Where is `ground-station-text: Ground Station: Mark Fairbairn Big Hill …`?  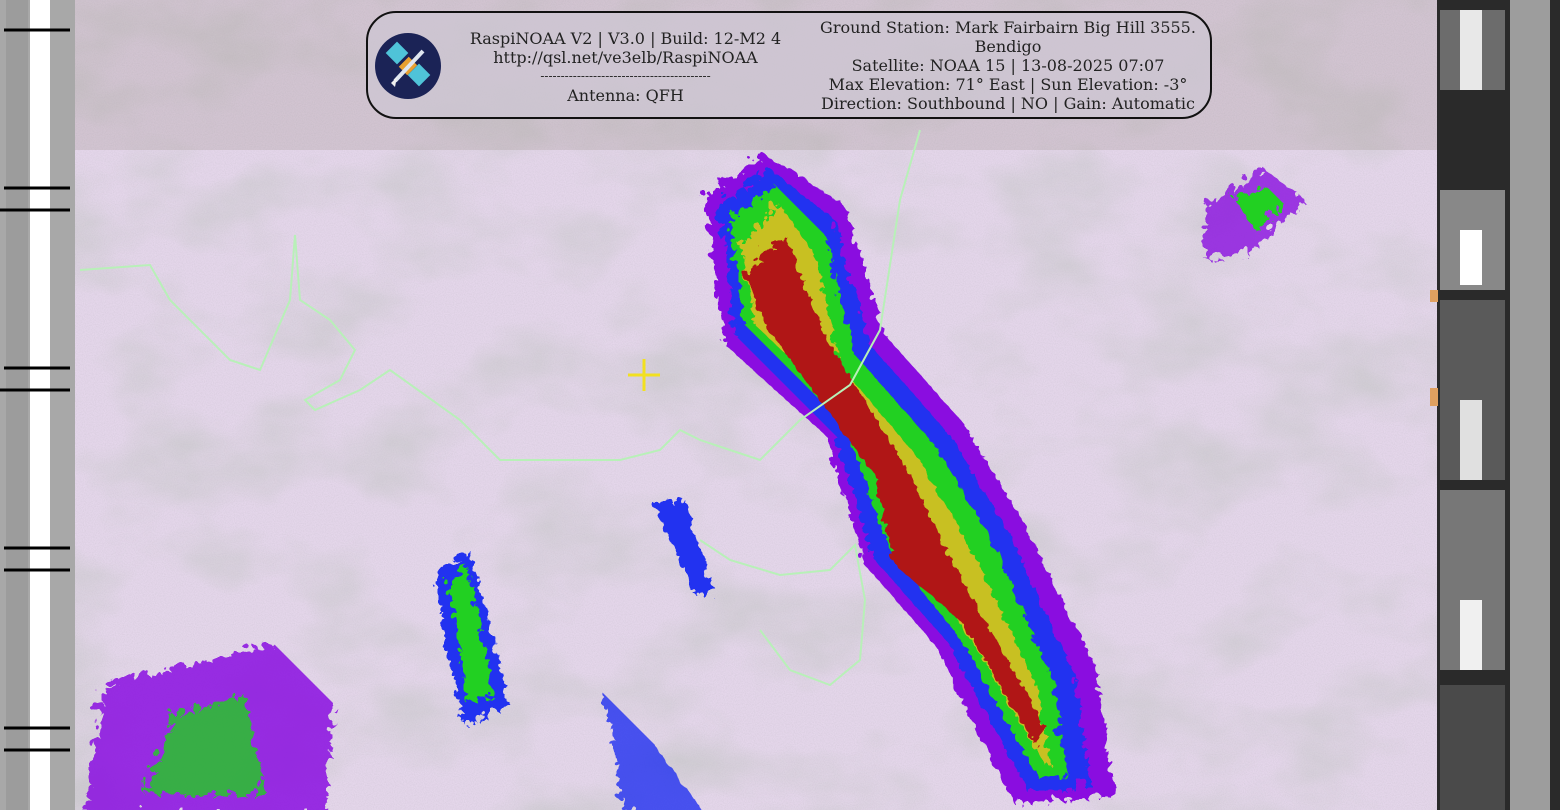 ground-station-text: Ground Station: Mark Fairbairn Big Hill … is located at coordinates (1008, 27).